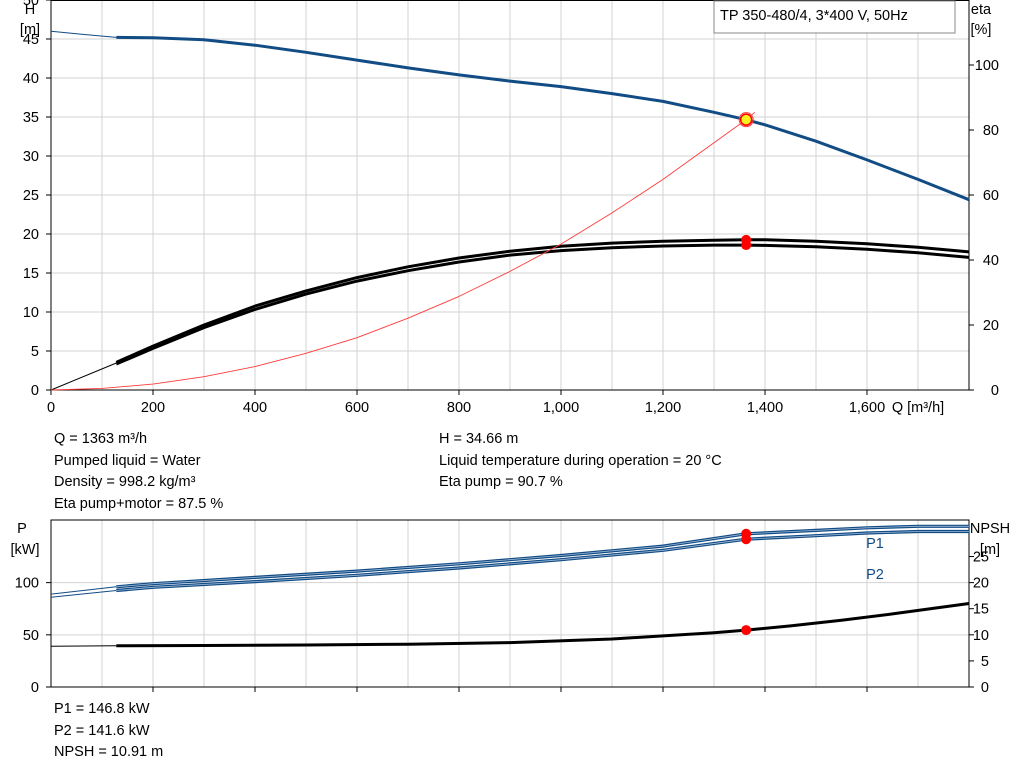 The width and height of the screenshot is (1024, 781). Describe the element at coordinates (83, 646) in the screenshot. I see `series-npsh-extrapolated` at that location.